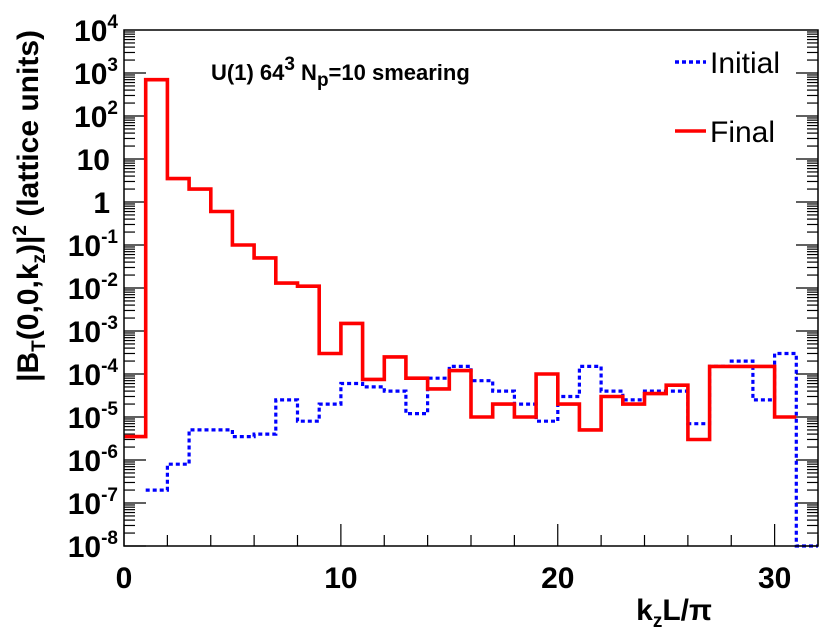 The width and height of the screenshot is (839, 636). What do you see at coordinates (93, 417) in the screenshot?
I see `y-tick-label: 10⁻⁵` at bounding box center [93, 417].